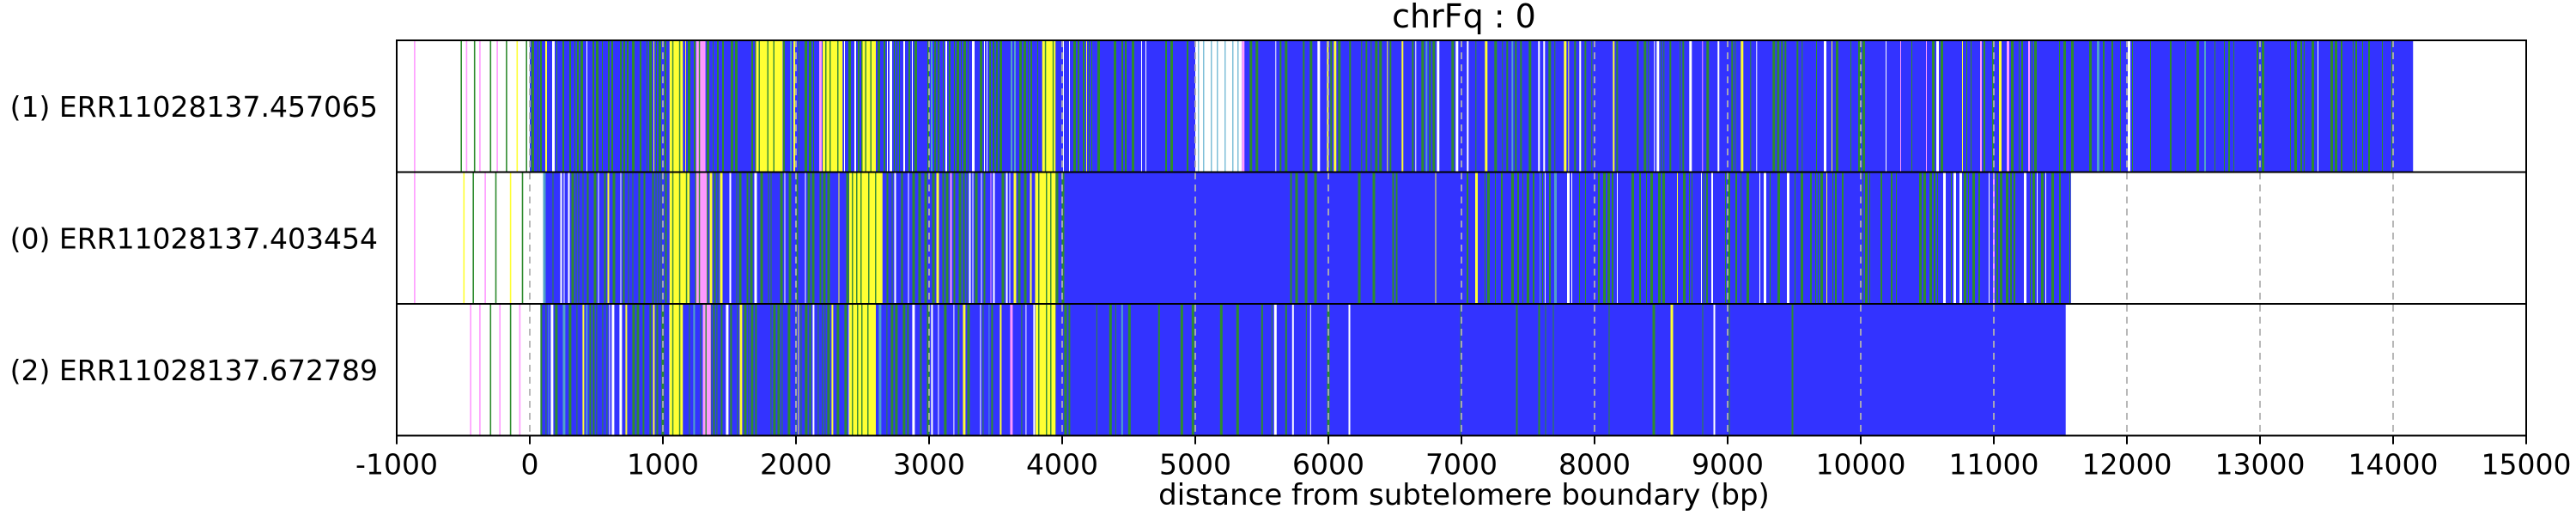  I want to click on read-segment, so click(676, 370).